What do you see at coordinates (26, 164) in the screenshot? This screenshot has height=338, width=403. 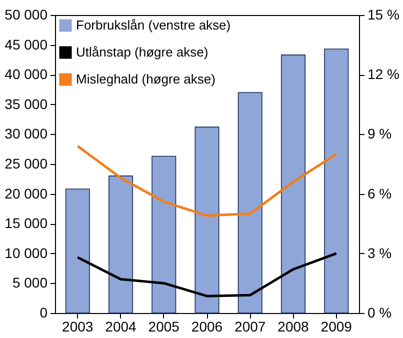 I see `y-tick-label: 25 000` at bounding box center [26, 164].